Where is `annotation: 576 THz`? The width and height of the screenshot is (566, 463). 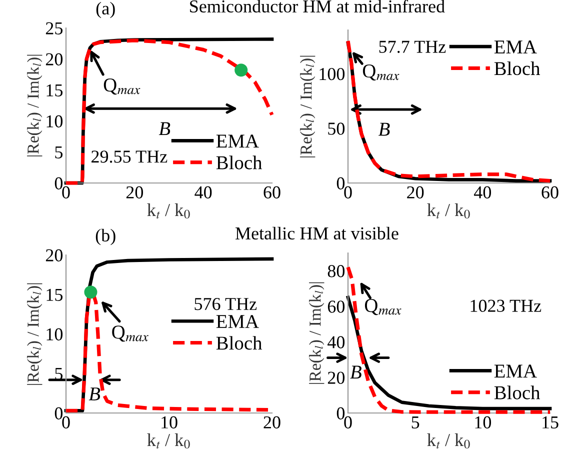
annotation: 576 THz is located at coordinates (225, 304).